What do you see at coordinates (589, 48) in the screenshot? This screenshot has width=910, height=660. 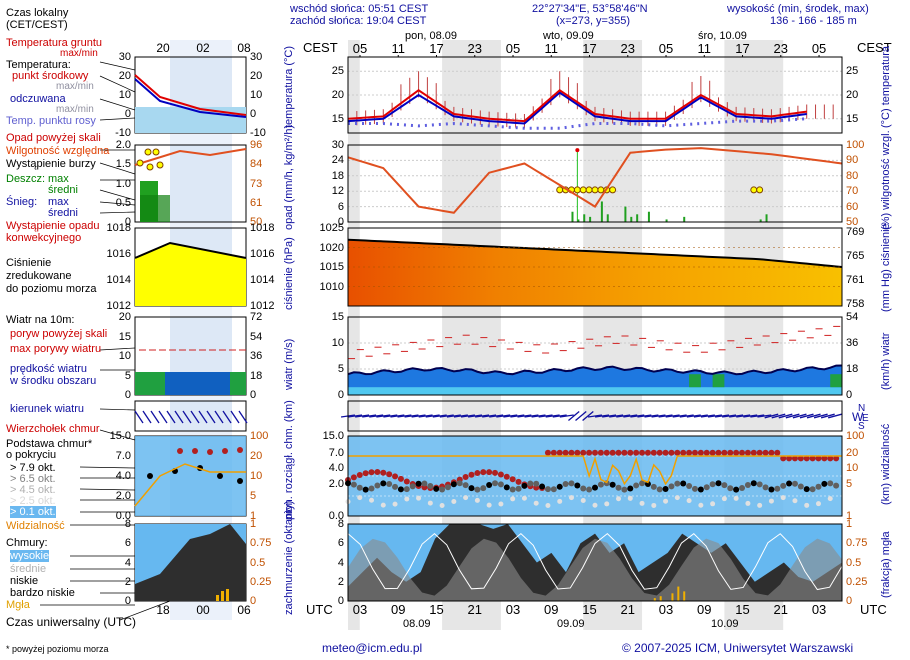 I see `top-hour-label: 17` at bounding box center [589, 48].